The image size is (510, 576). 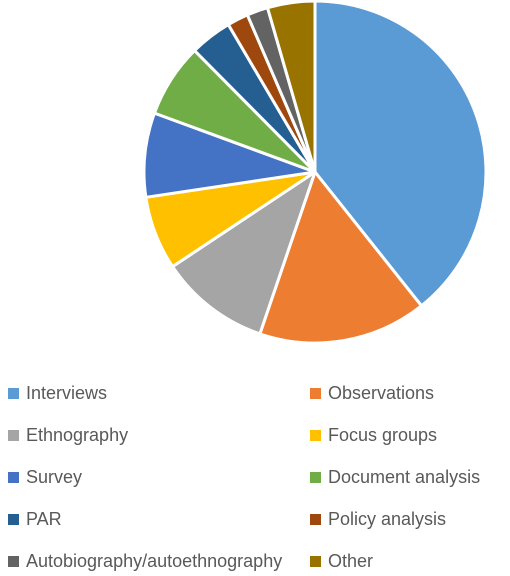 I want to click on legend-item-survey: Survey, so click(x=45, y=477).